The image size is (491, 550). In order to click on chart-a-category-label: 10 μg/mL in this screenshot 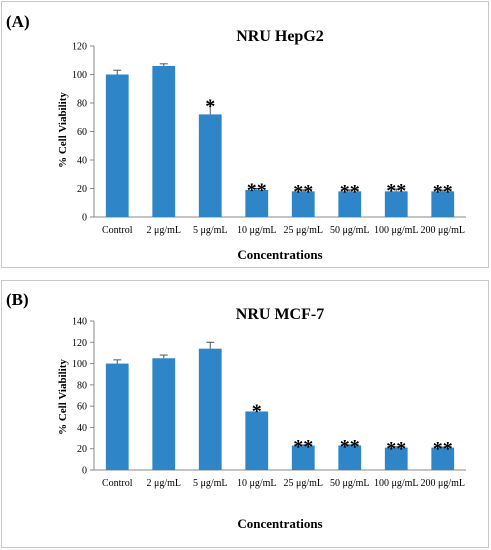, I will do `click(257, 230)`.